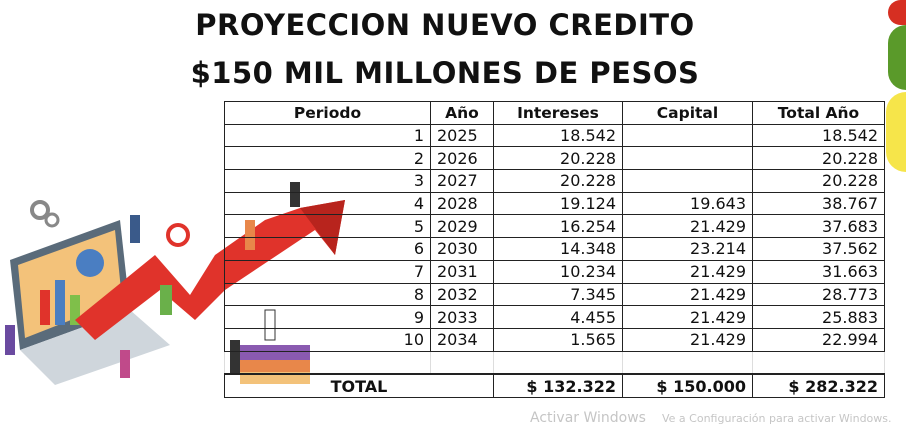  What do you see at coordinates (462, 113) in the screenshot?
I see `header-ano: Año` at bounding box center [462, 113].